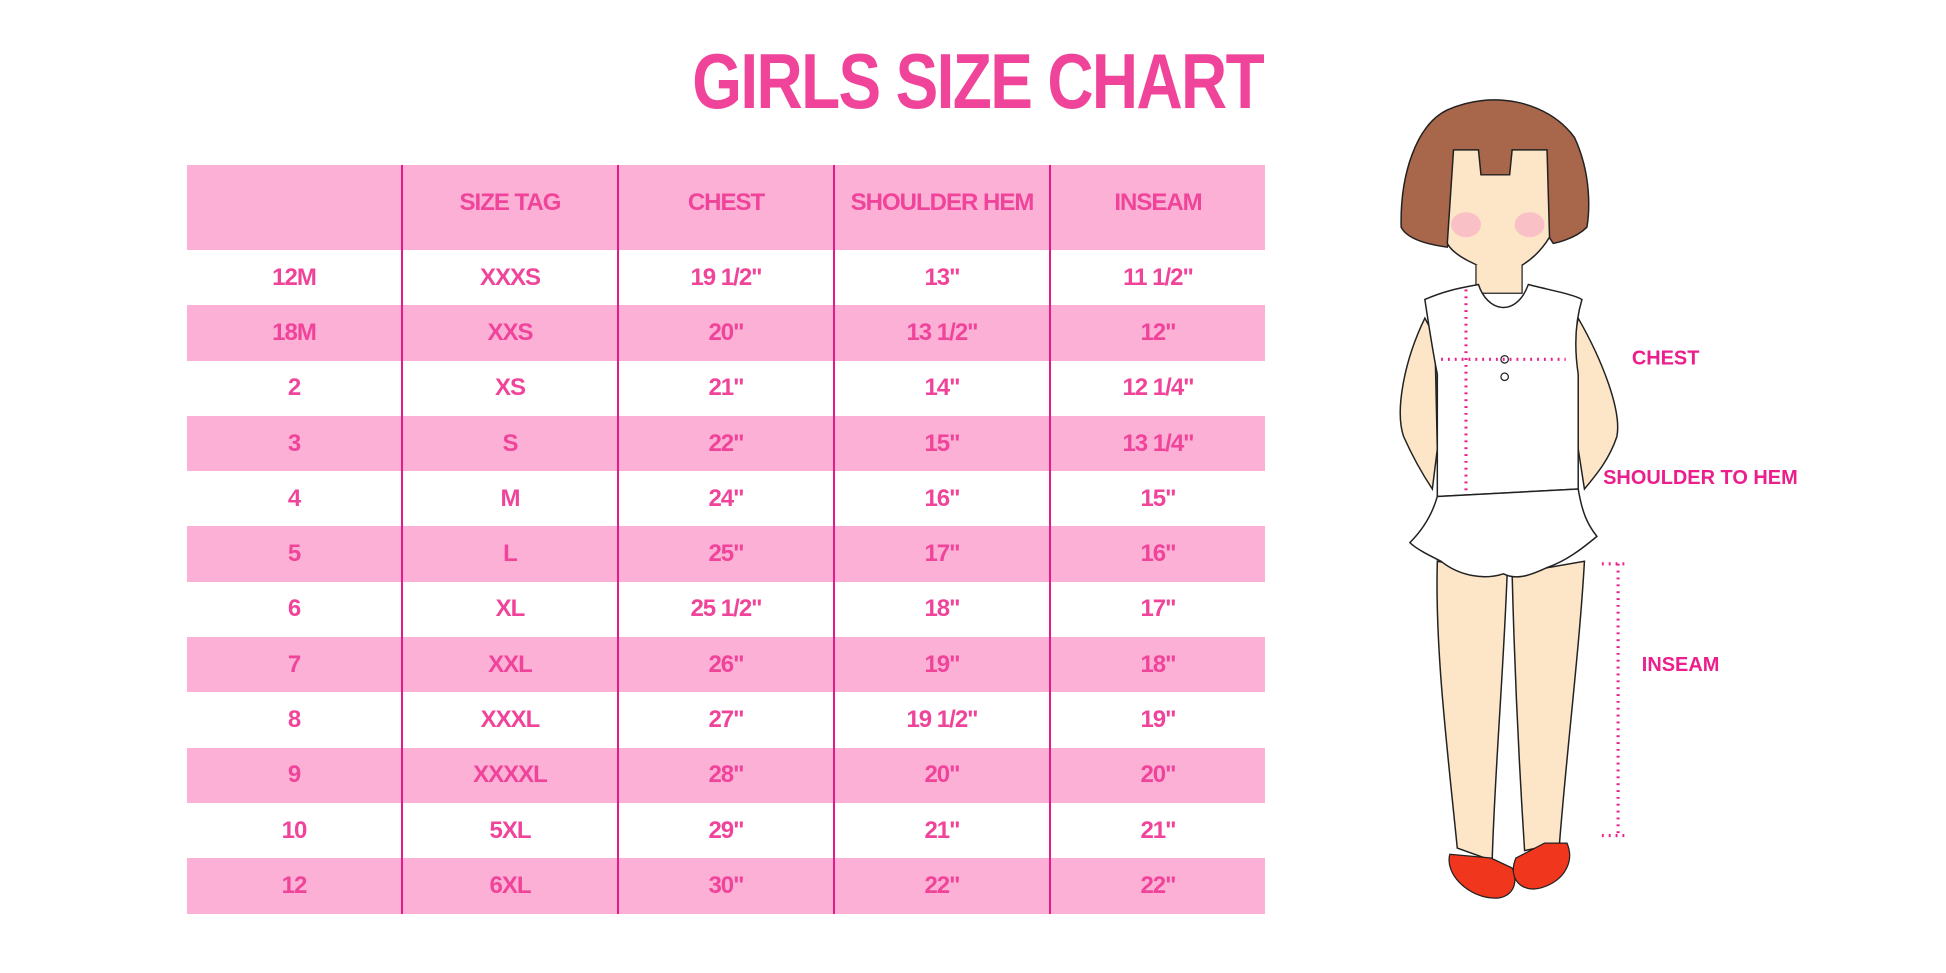  I want to click on table-header-row: SIZE TAG CHEST SHOULDER HEM INSEAM, so click(726, 207).